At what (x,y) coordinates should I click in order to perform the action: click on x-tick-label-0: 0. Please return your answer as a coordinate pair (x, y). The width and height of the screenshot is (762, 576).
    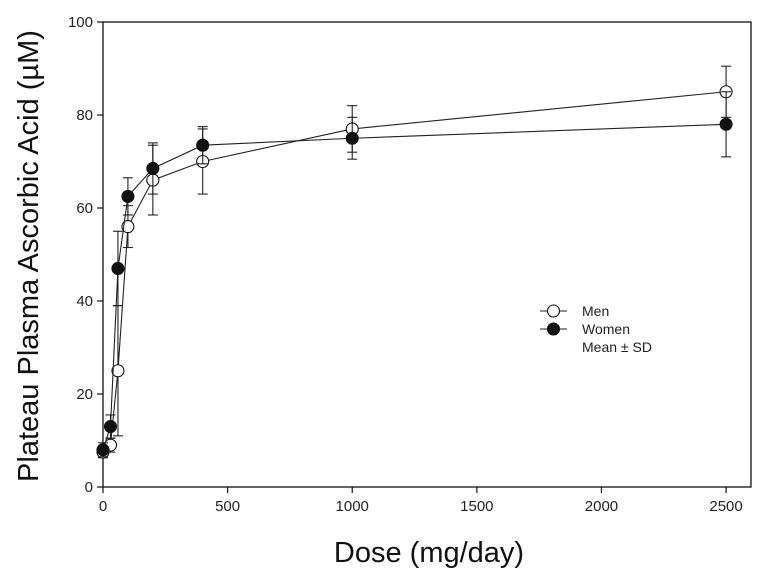
    Looking at the image, I should click on (103, 506).